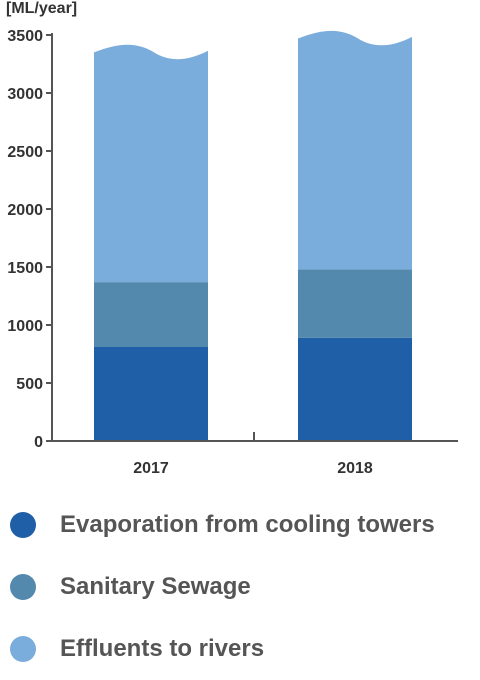 The width and height of the screenshot is (480, 680). I want to click on legend-label-sanitary-sewage: Sanitary Sewage, so click(155, 586).